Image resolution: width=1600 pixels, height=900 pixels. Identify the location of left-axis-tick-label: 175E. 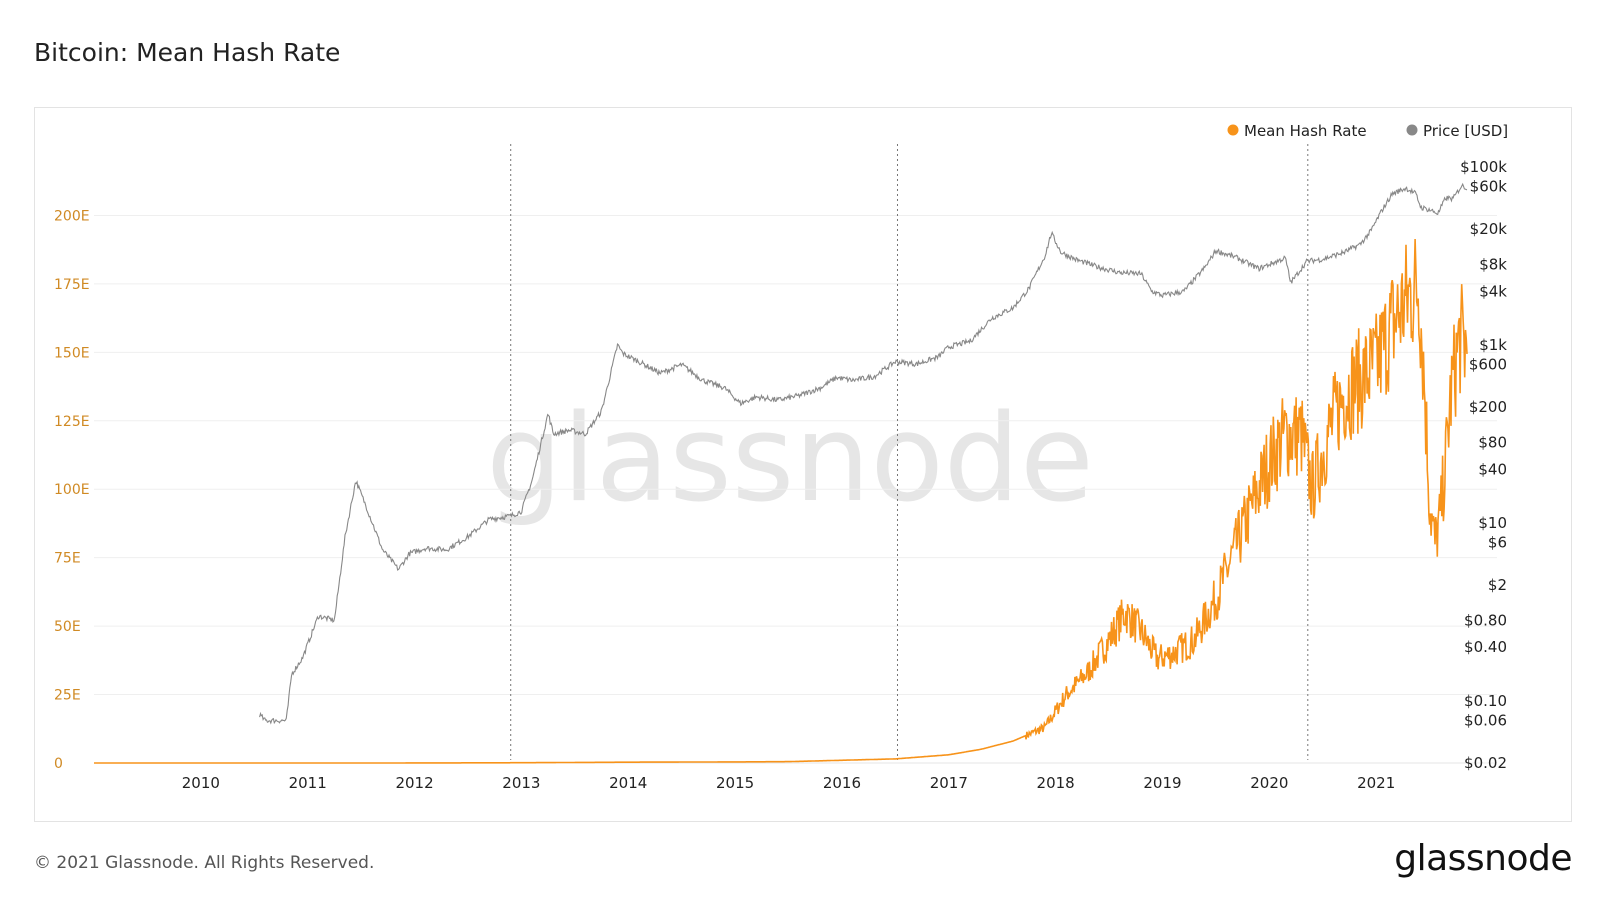
(72, 285).